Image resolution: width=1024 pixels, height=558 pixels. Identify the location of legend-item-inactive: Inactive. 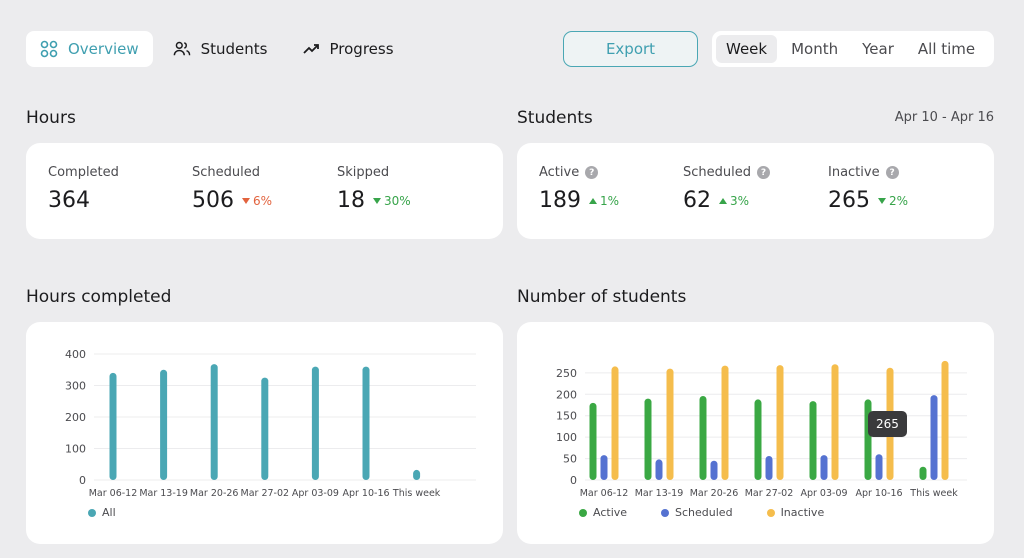
(795, 512).